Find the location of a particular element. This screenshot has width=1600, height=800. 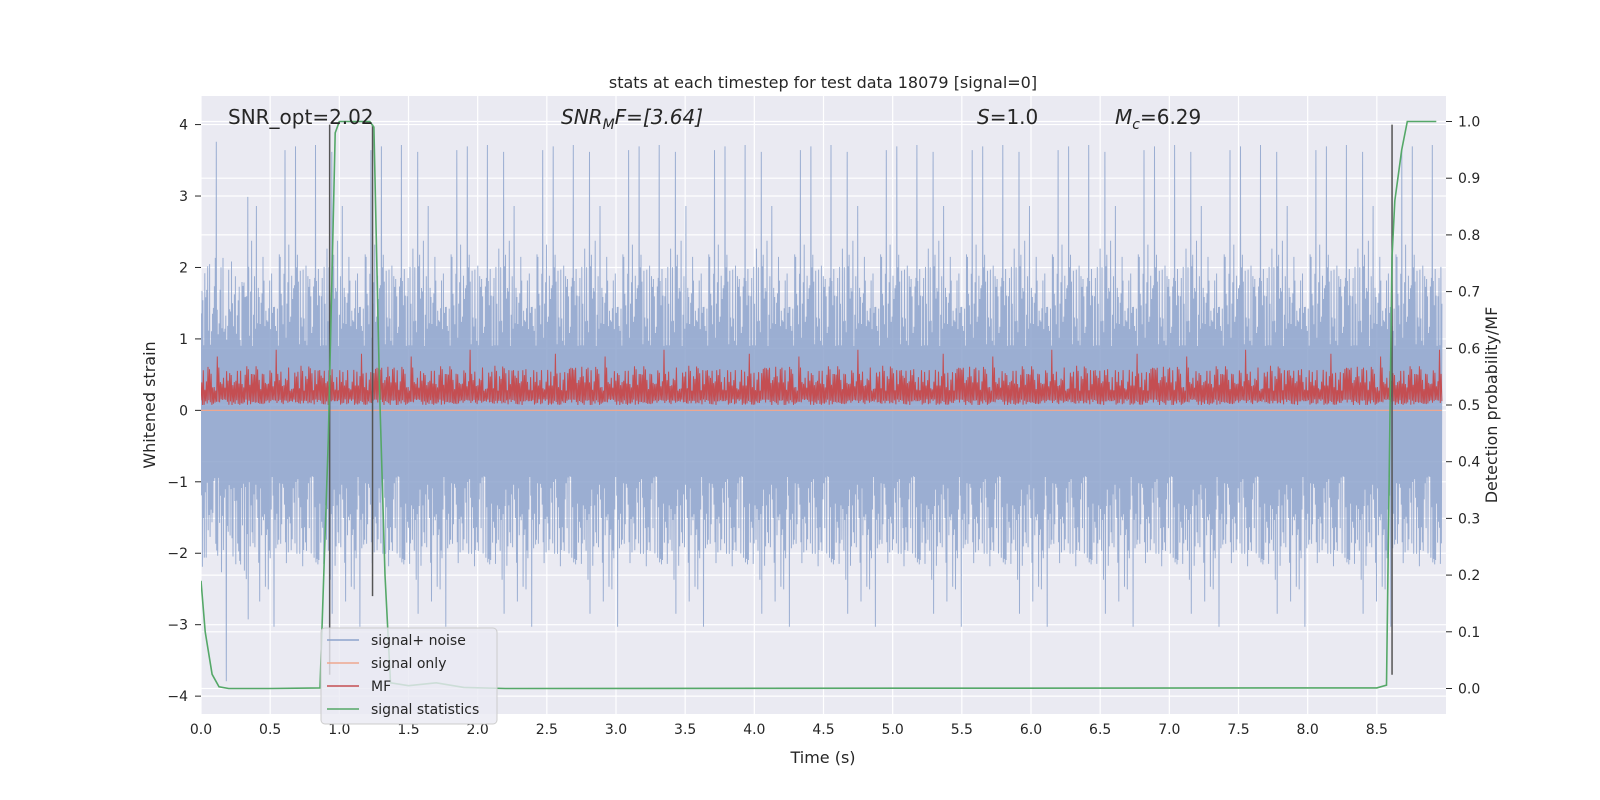

x-tick-label: 4.0 is located at coordinates (754, 730).